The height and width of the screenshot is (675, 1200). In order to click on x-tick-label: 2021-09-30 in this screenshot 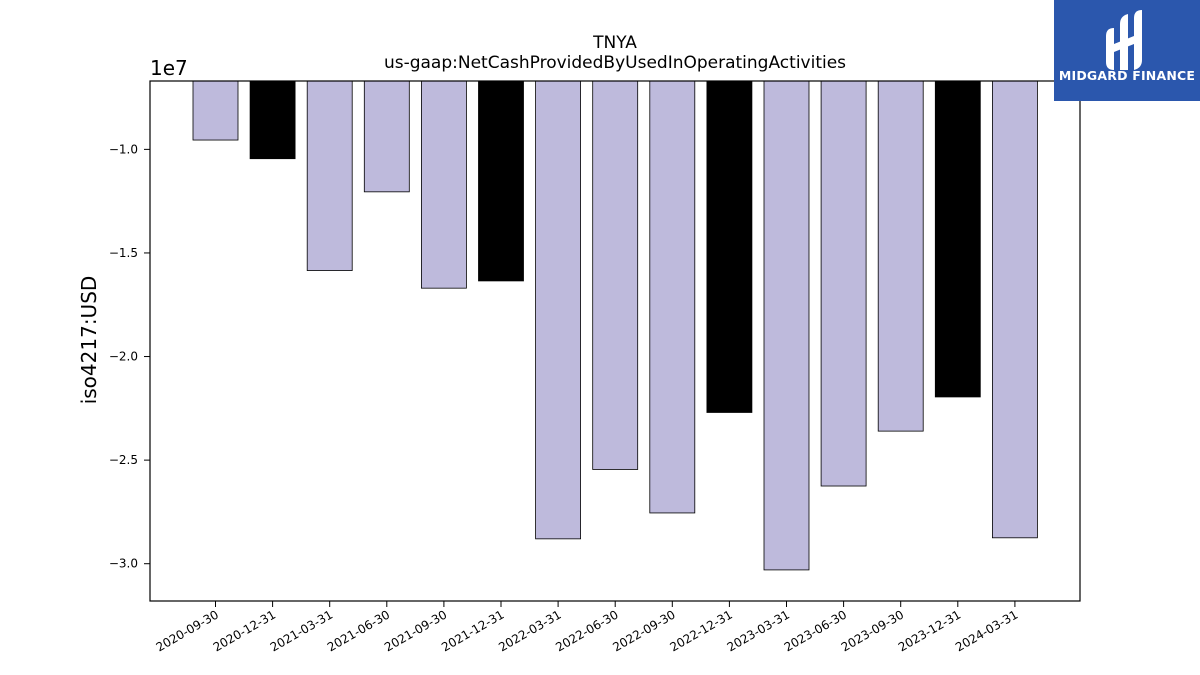, I will do `click(415, 630)`.